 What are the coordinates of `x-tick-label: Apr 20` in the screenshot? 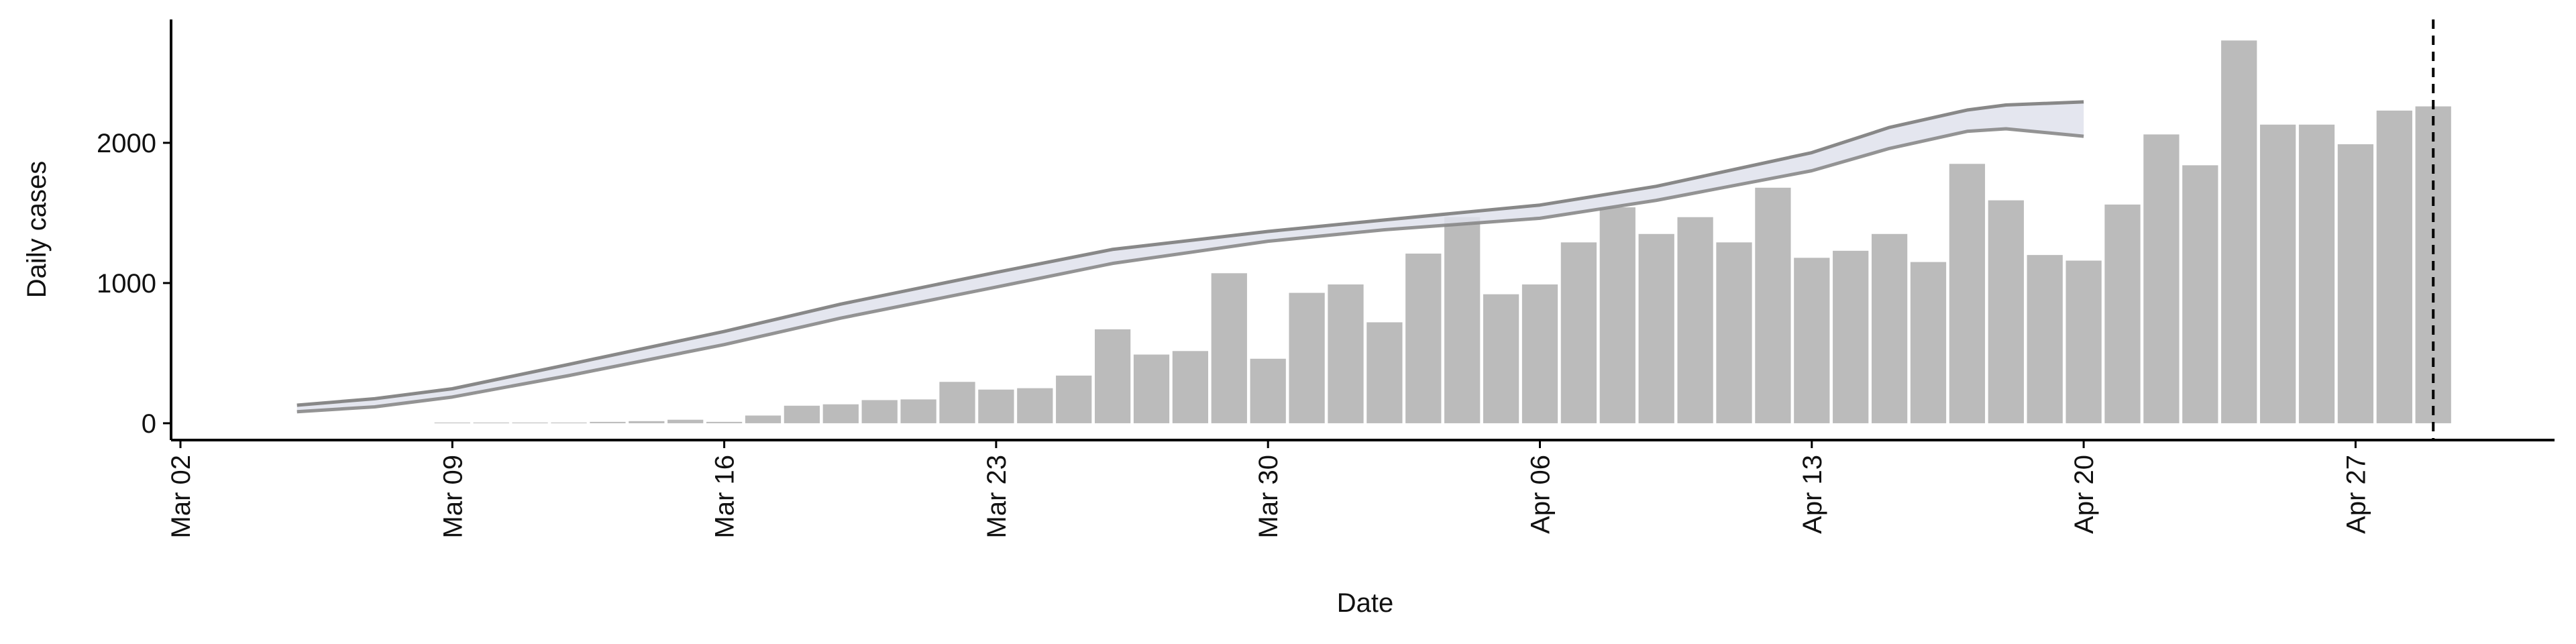 It's located at (2084, 494).